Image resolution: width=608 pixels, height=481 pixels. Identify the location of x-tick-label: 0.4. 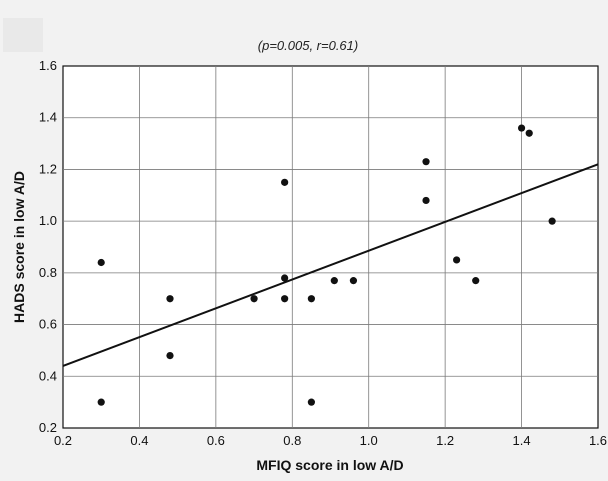
(139, 440).